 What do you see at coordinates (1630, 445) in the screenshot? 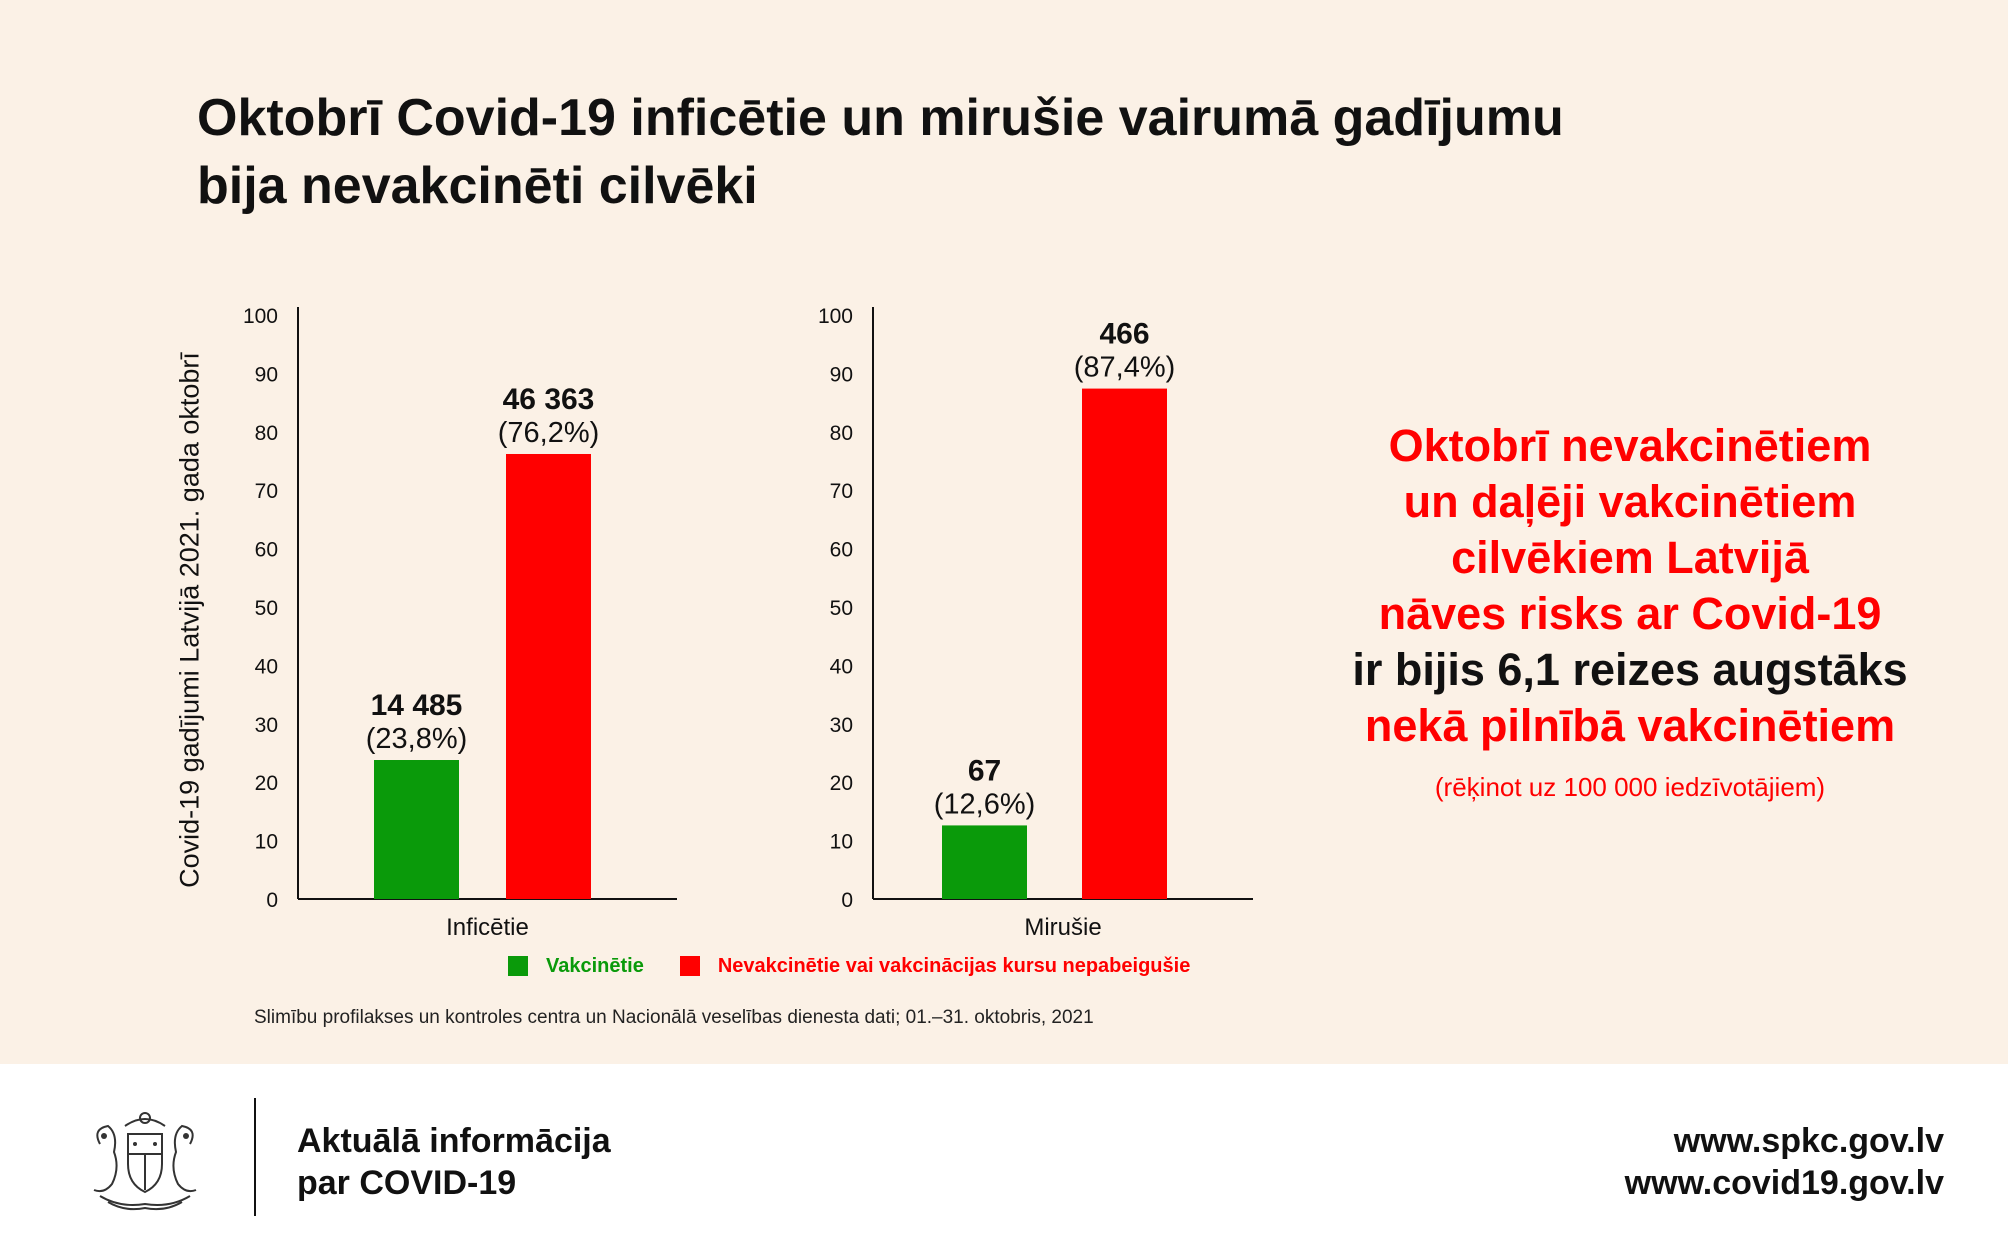
I see `side-message-line-1: Oktobrī nevakcinētiem` at bounding box center [1630, 445].